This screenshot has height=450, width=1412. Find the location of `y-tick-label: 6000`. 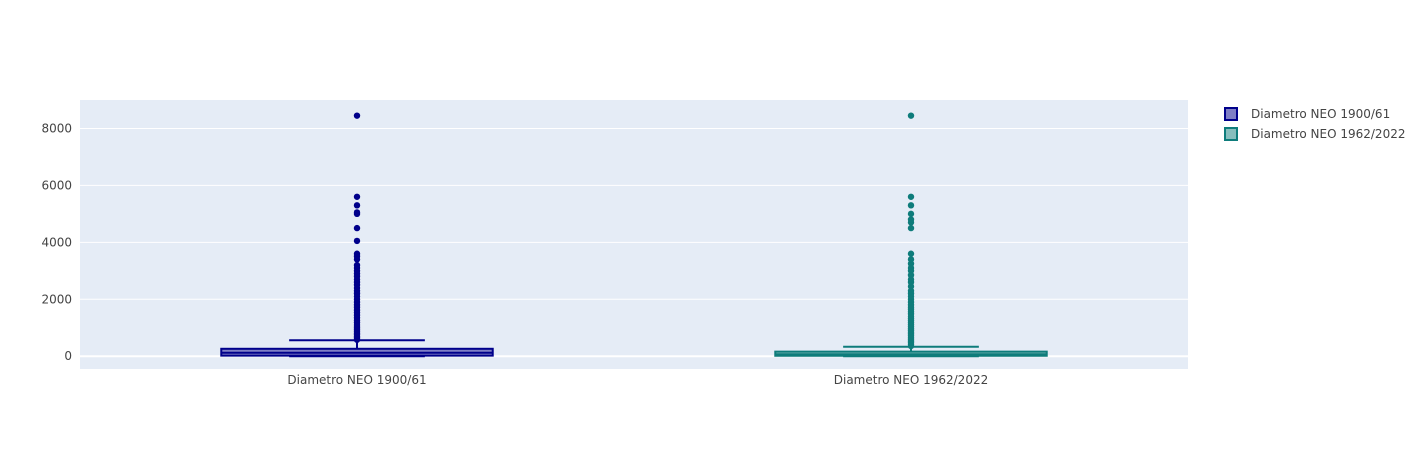

y-tick-label: 6000 is located at coordinates (56, 185).